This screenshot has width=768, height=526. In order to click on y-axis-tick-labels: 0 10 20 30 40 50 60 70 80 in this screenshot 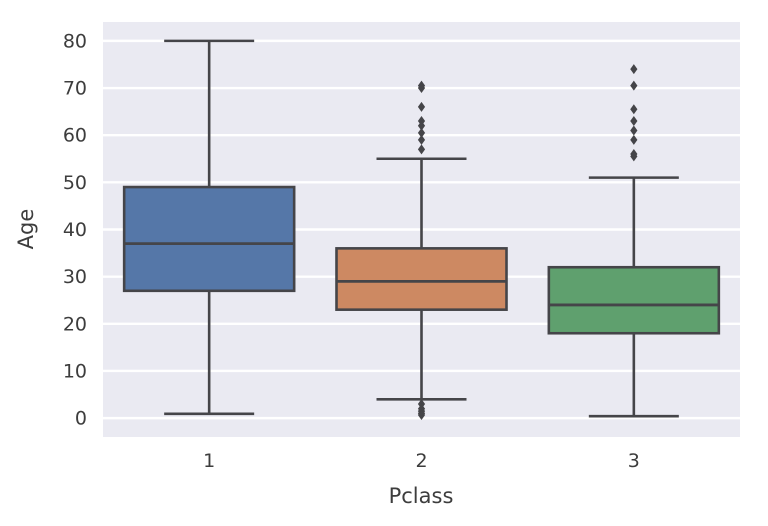, I will do `click(75, 229)`.